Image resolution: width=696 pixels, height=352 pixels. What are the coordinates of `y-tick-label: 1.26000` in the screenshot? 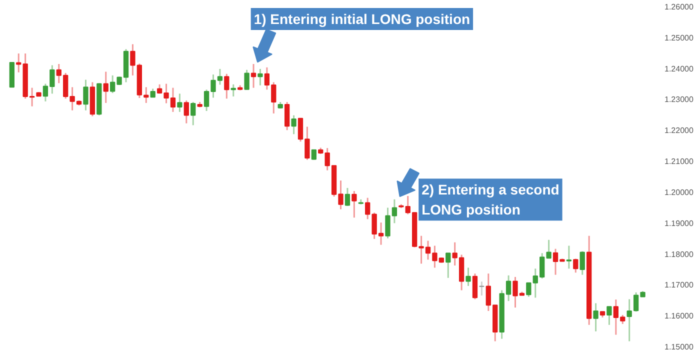 It's located at (679, 7).